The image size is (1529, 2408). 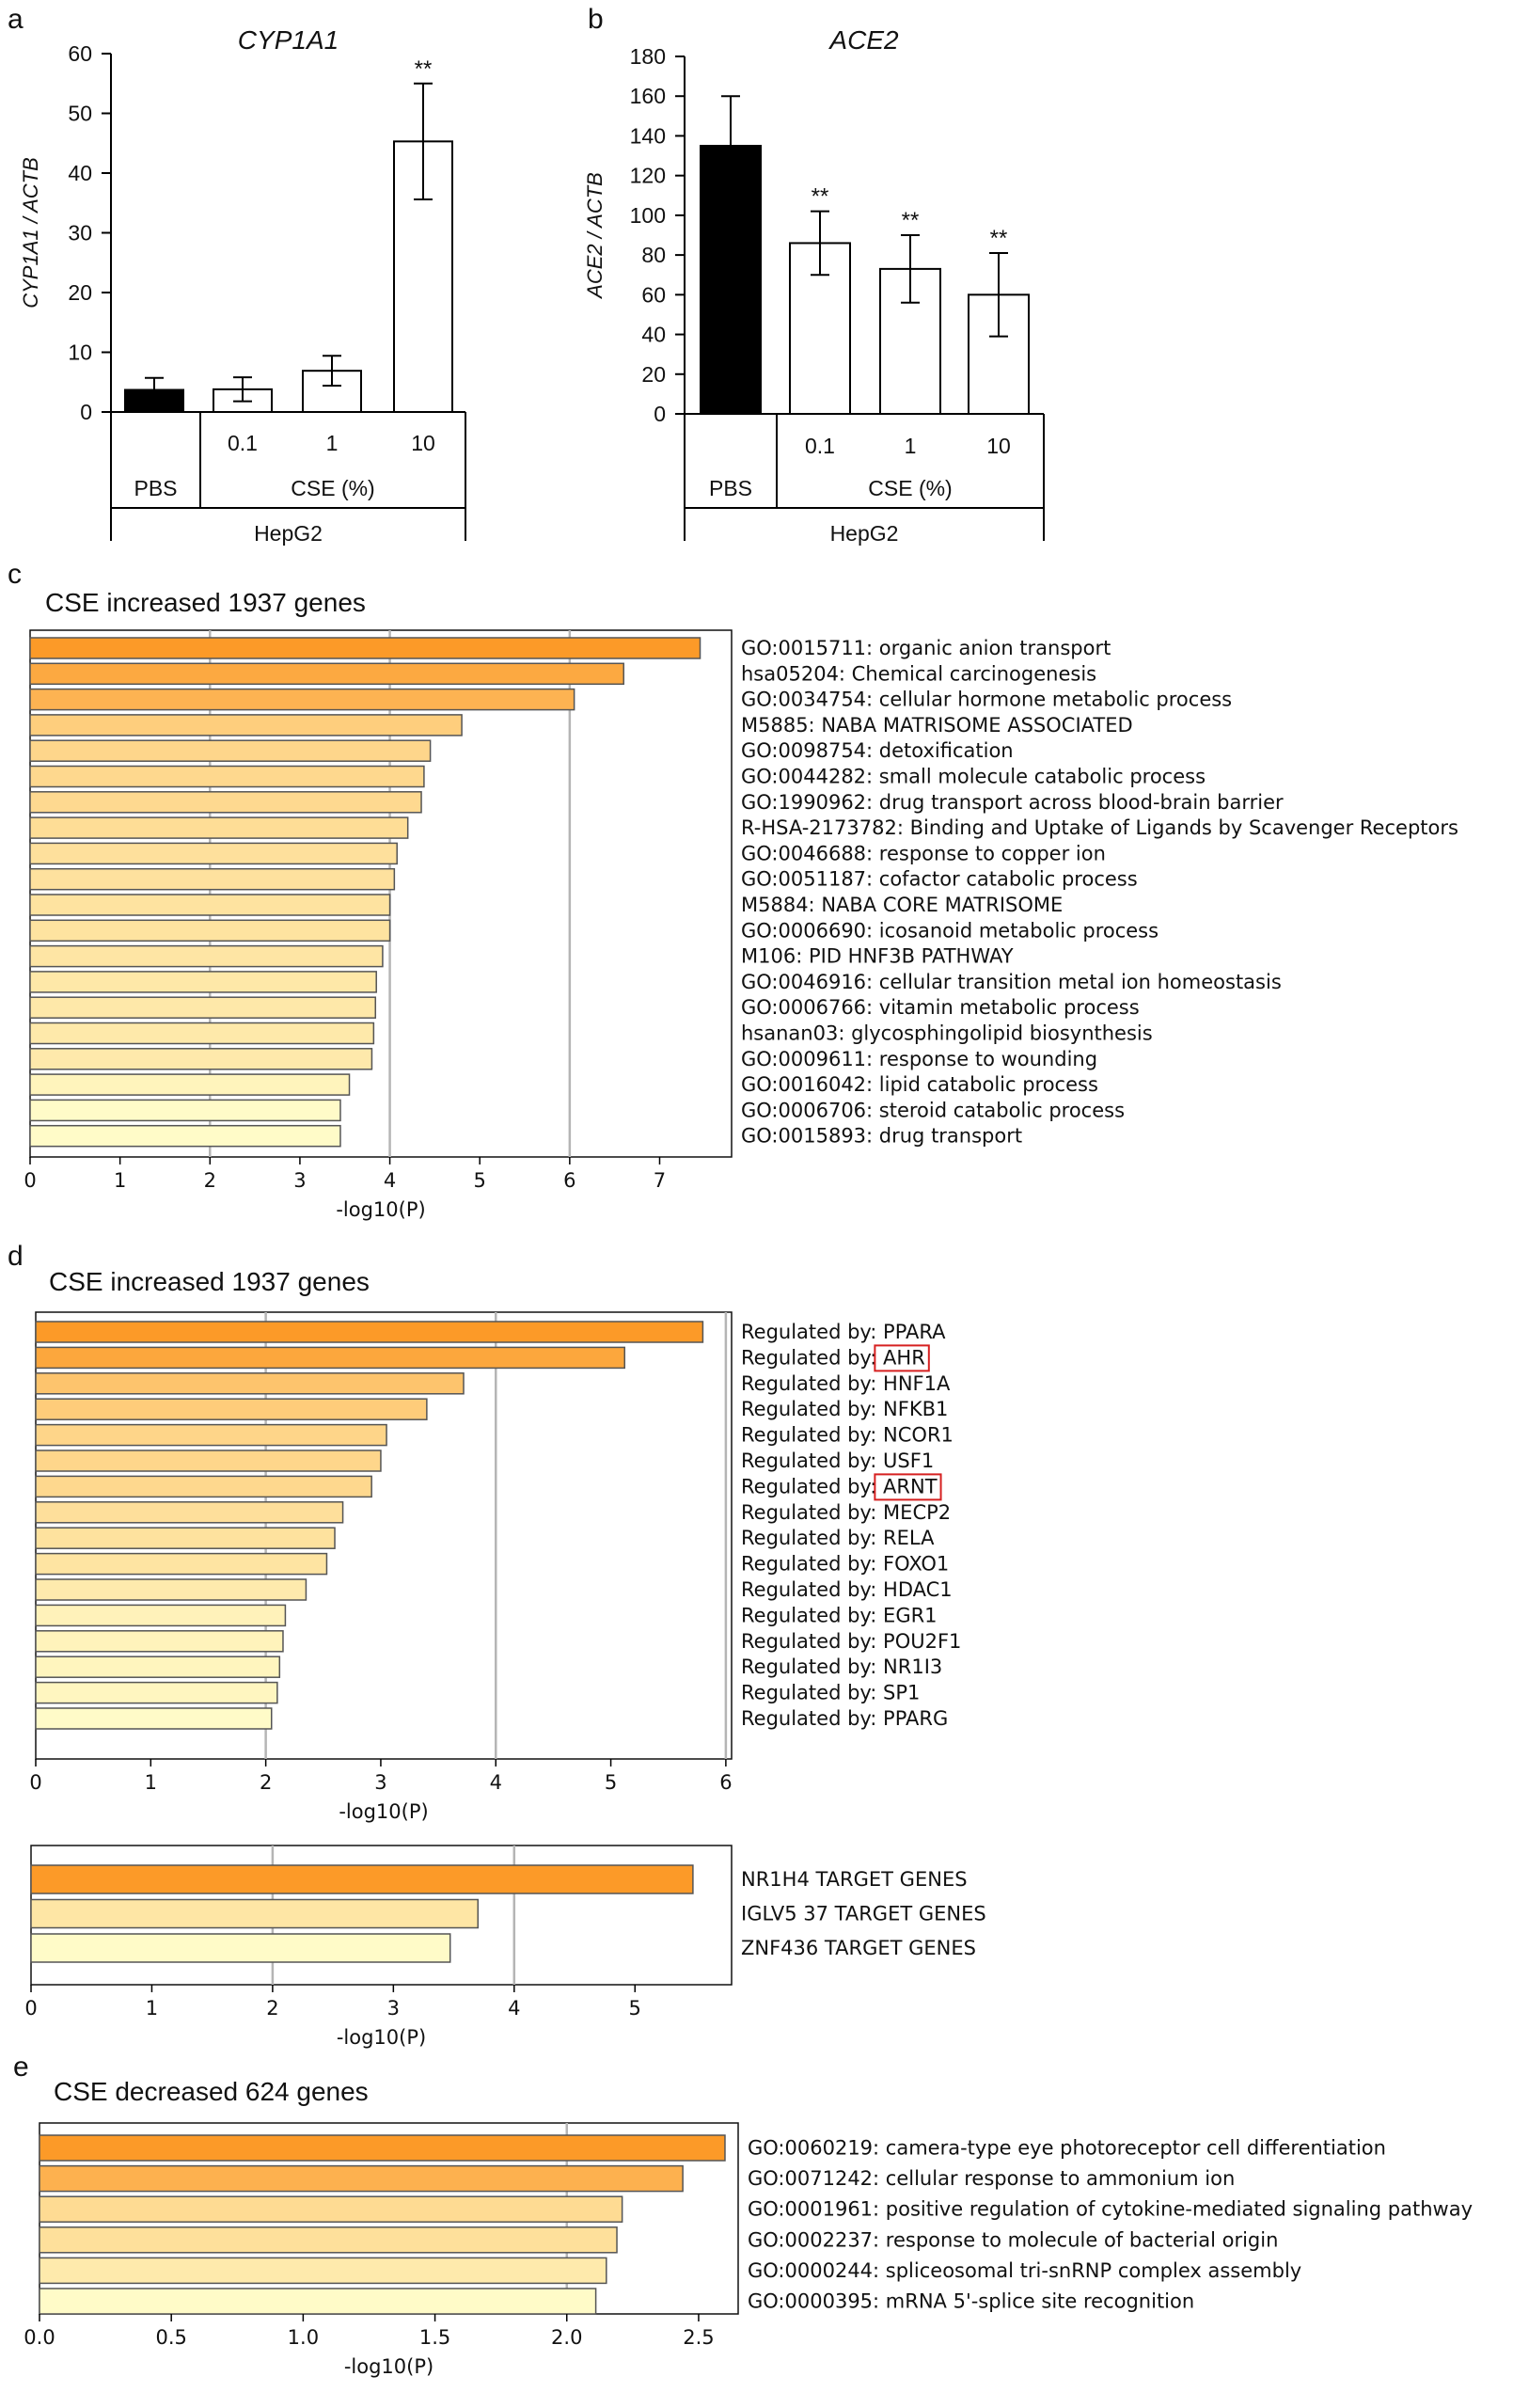 I want to click on y-tick-label: 160, so click(x=648, y=96).